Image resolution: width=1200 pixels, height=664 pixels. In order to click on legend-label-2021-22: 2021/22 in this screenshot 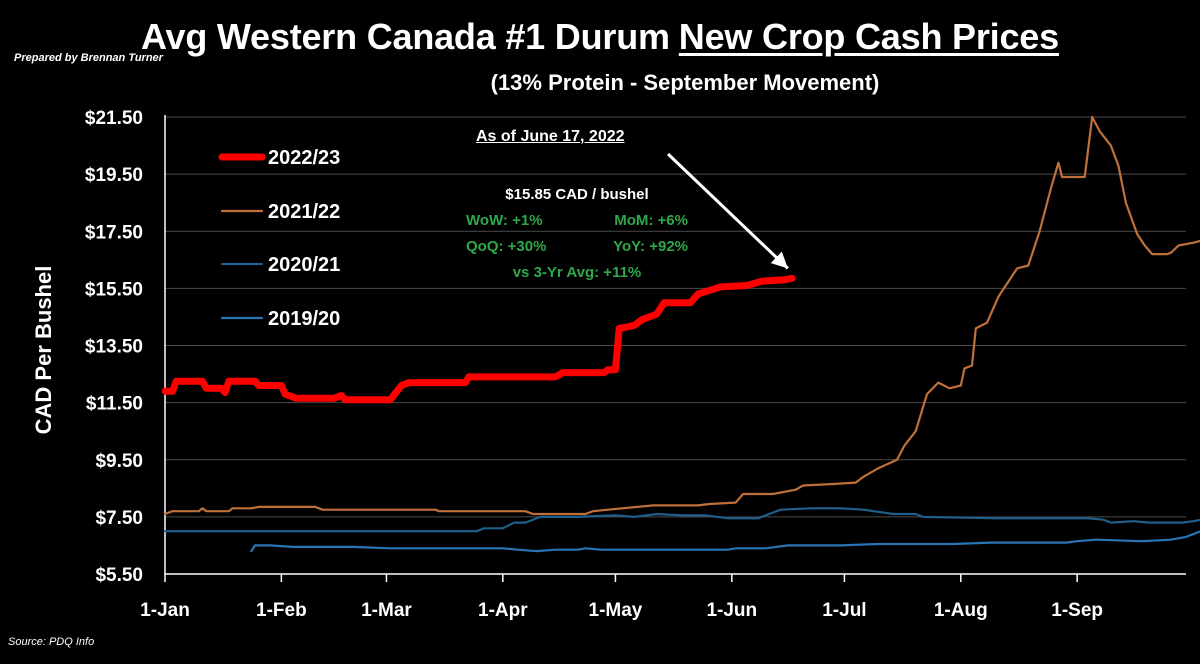, I will do `click(304, 212)`.